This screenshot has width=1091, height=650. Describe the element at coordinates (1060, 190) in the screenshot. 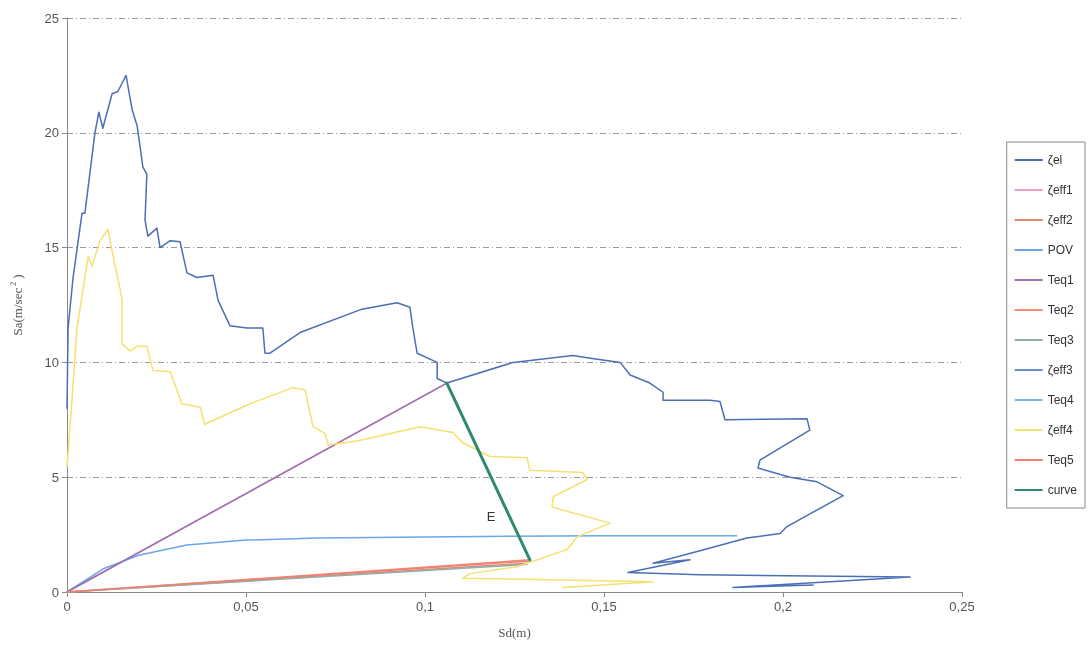

I see `legend-label: ζeff1` at that location.